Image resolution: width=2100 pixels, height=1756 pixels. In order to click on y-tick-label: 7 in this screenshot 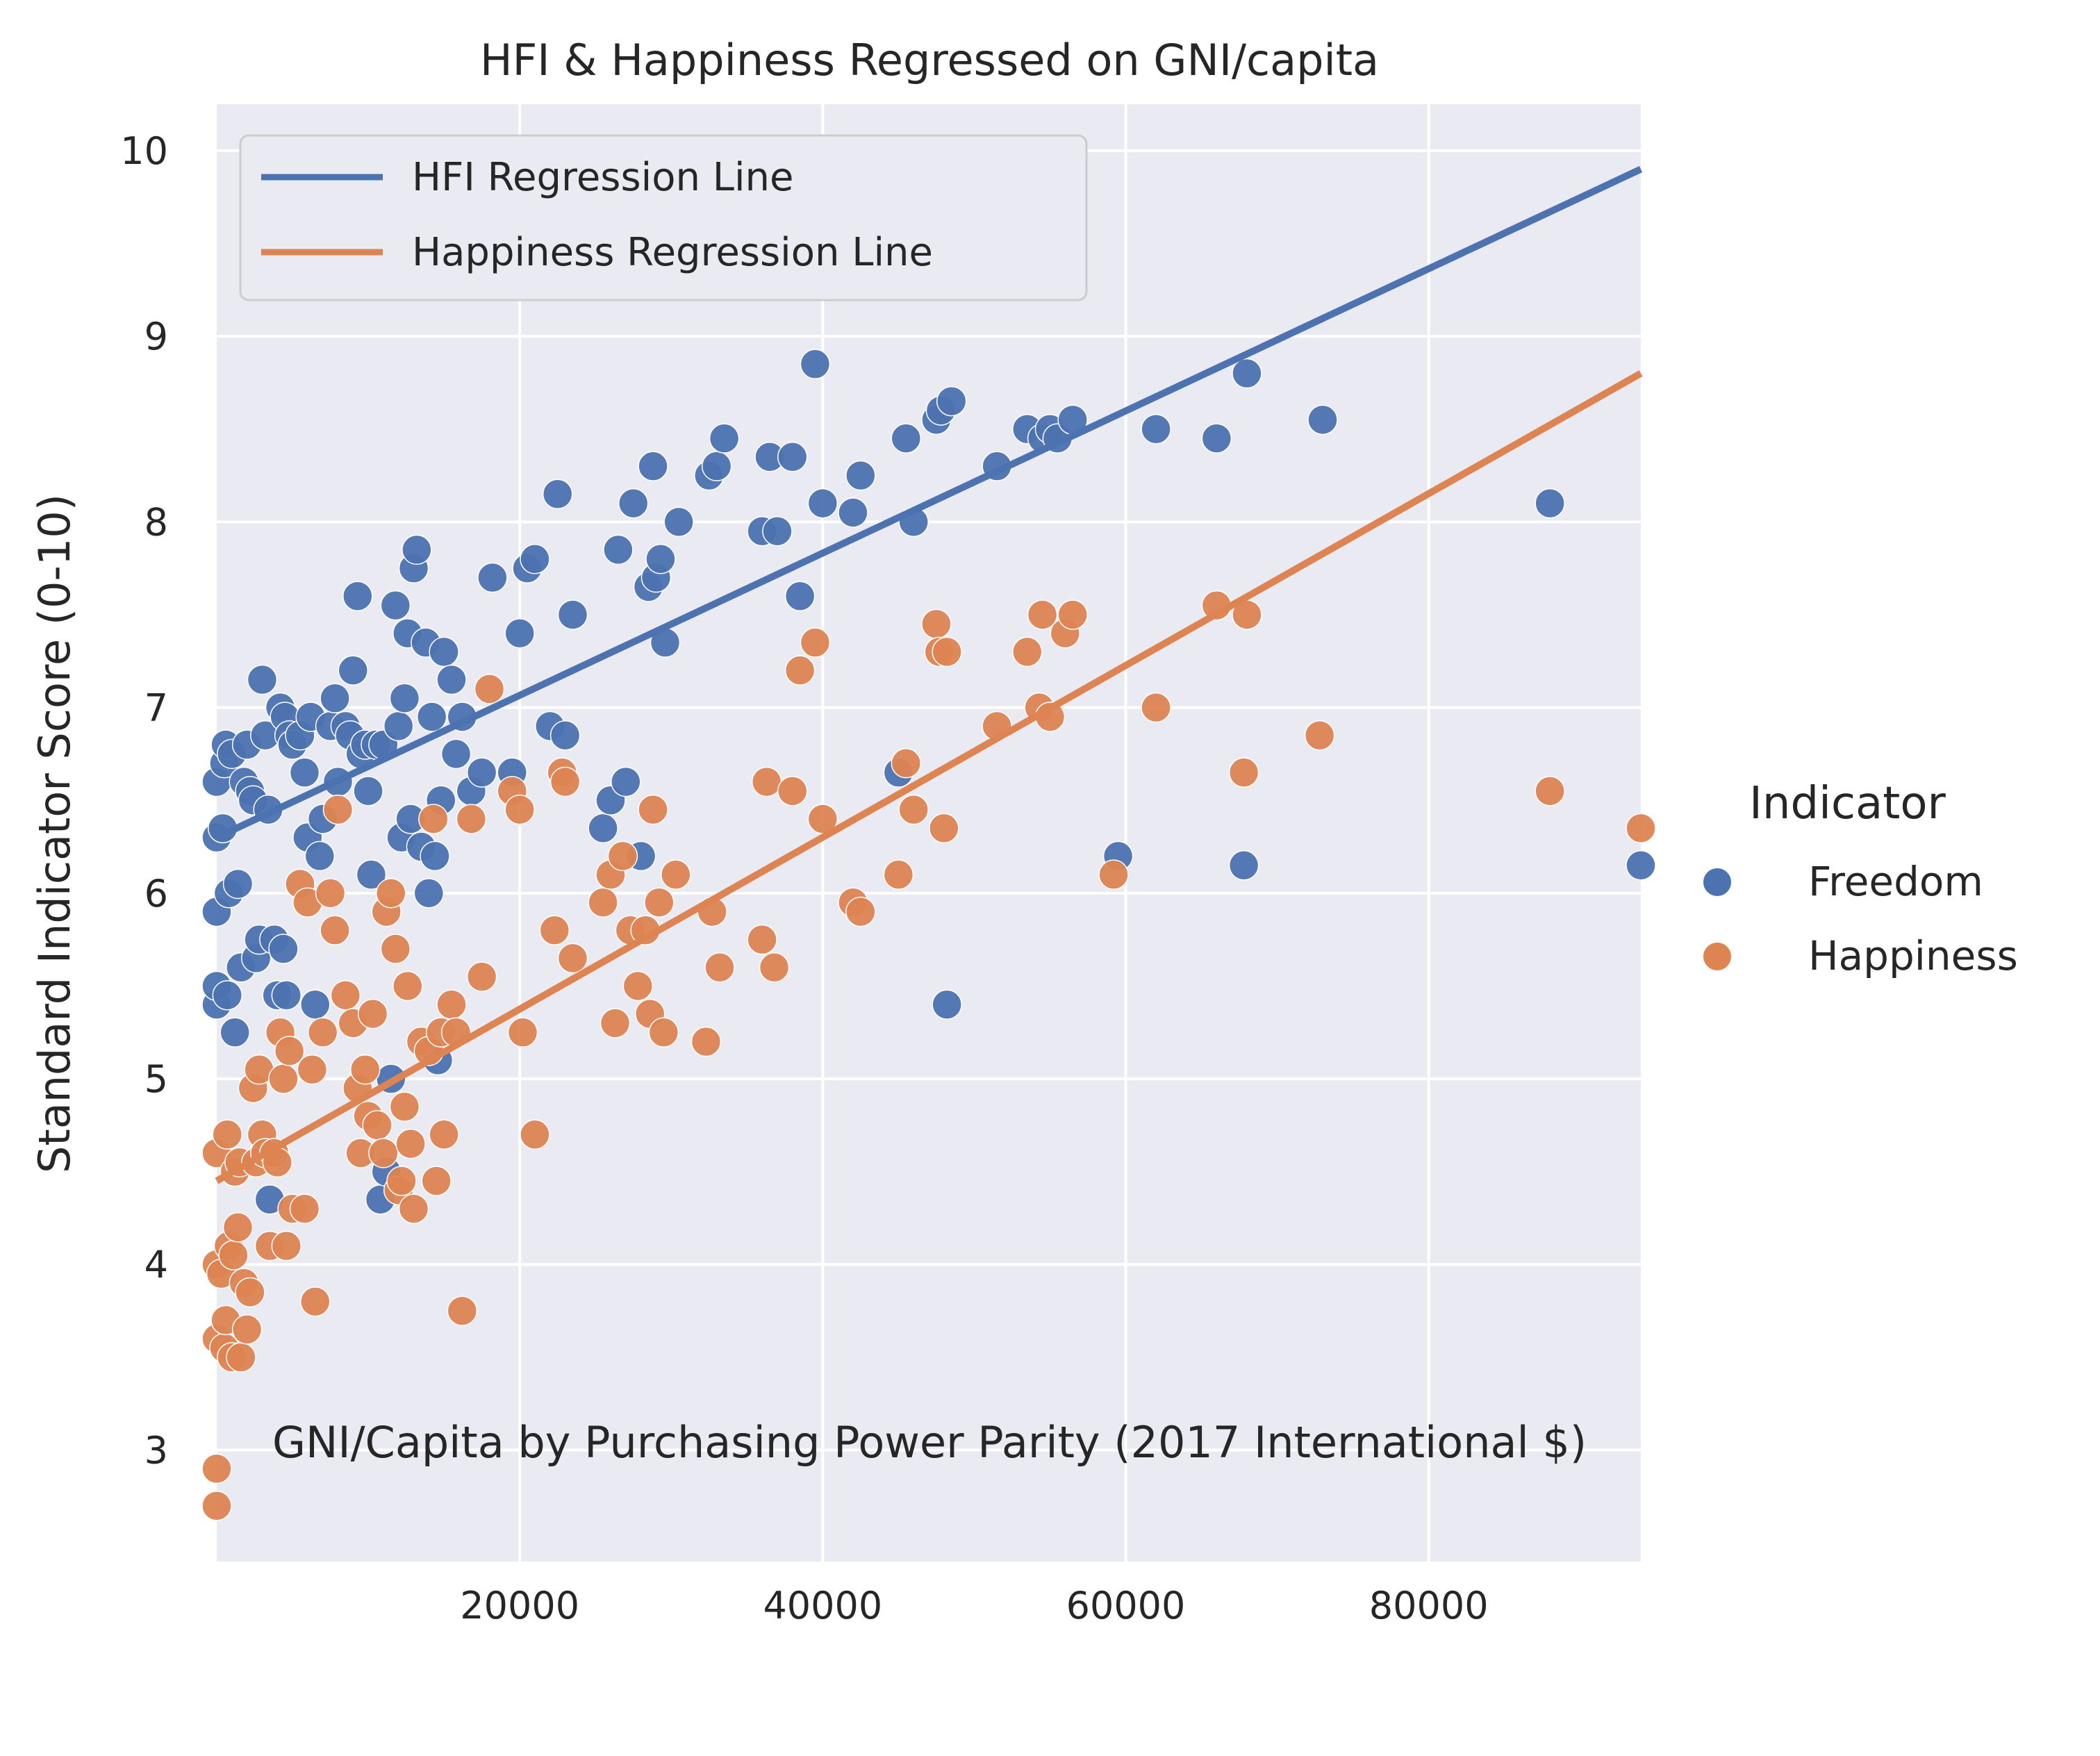, I will do `click(156, 708)`.